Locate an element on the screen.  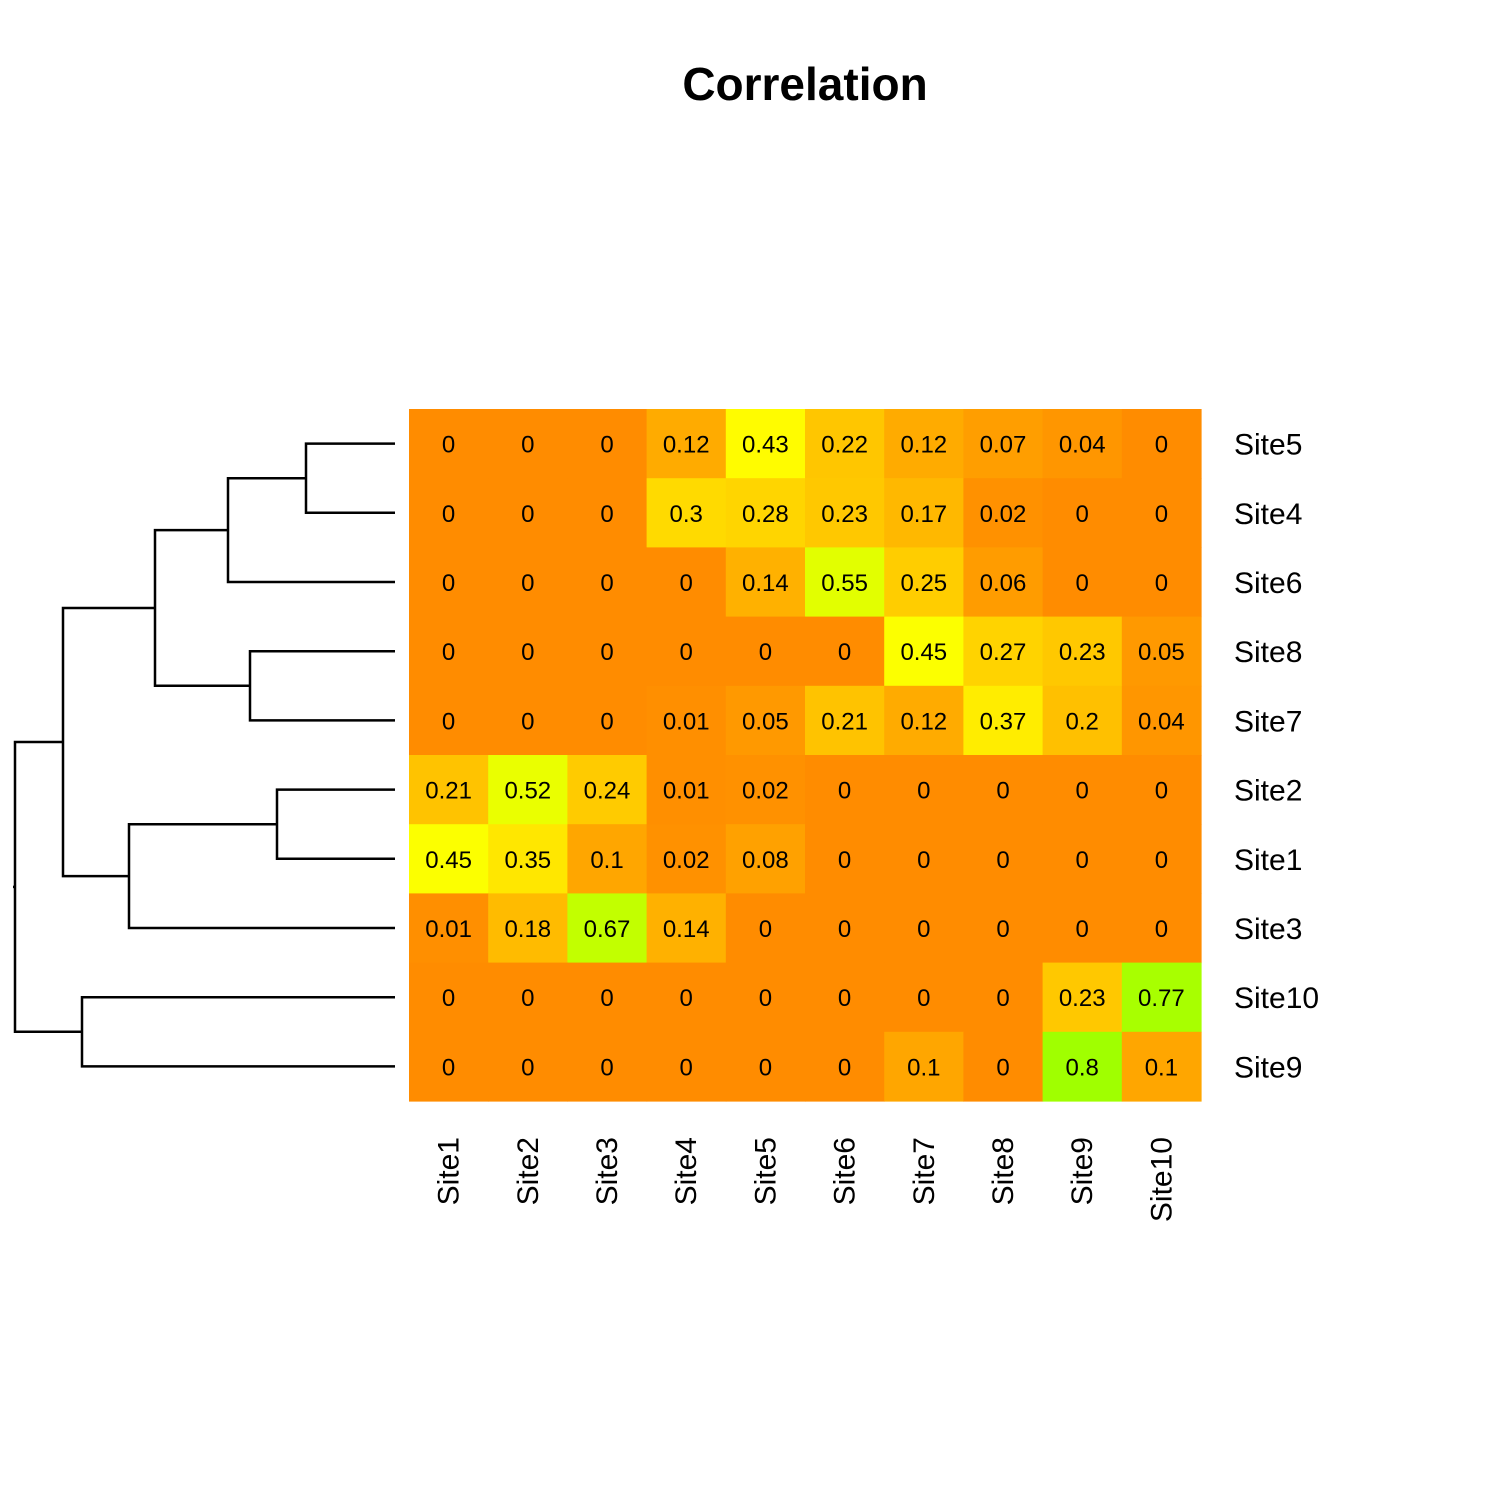
row-label: Site10 is located at coordinates (1276, 998).